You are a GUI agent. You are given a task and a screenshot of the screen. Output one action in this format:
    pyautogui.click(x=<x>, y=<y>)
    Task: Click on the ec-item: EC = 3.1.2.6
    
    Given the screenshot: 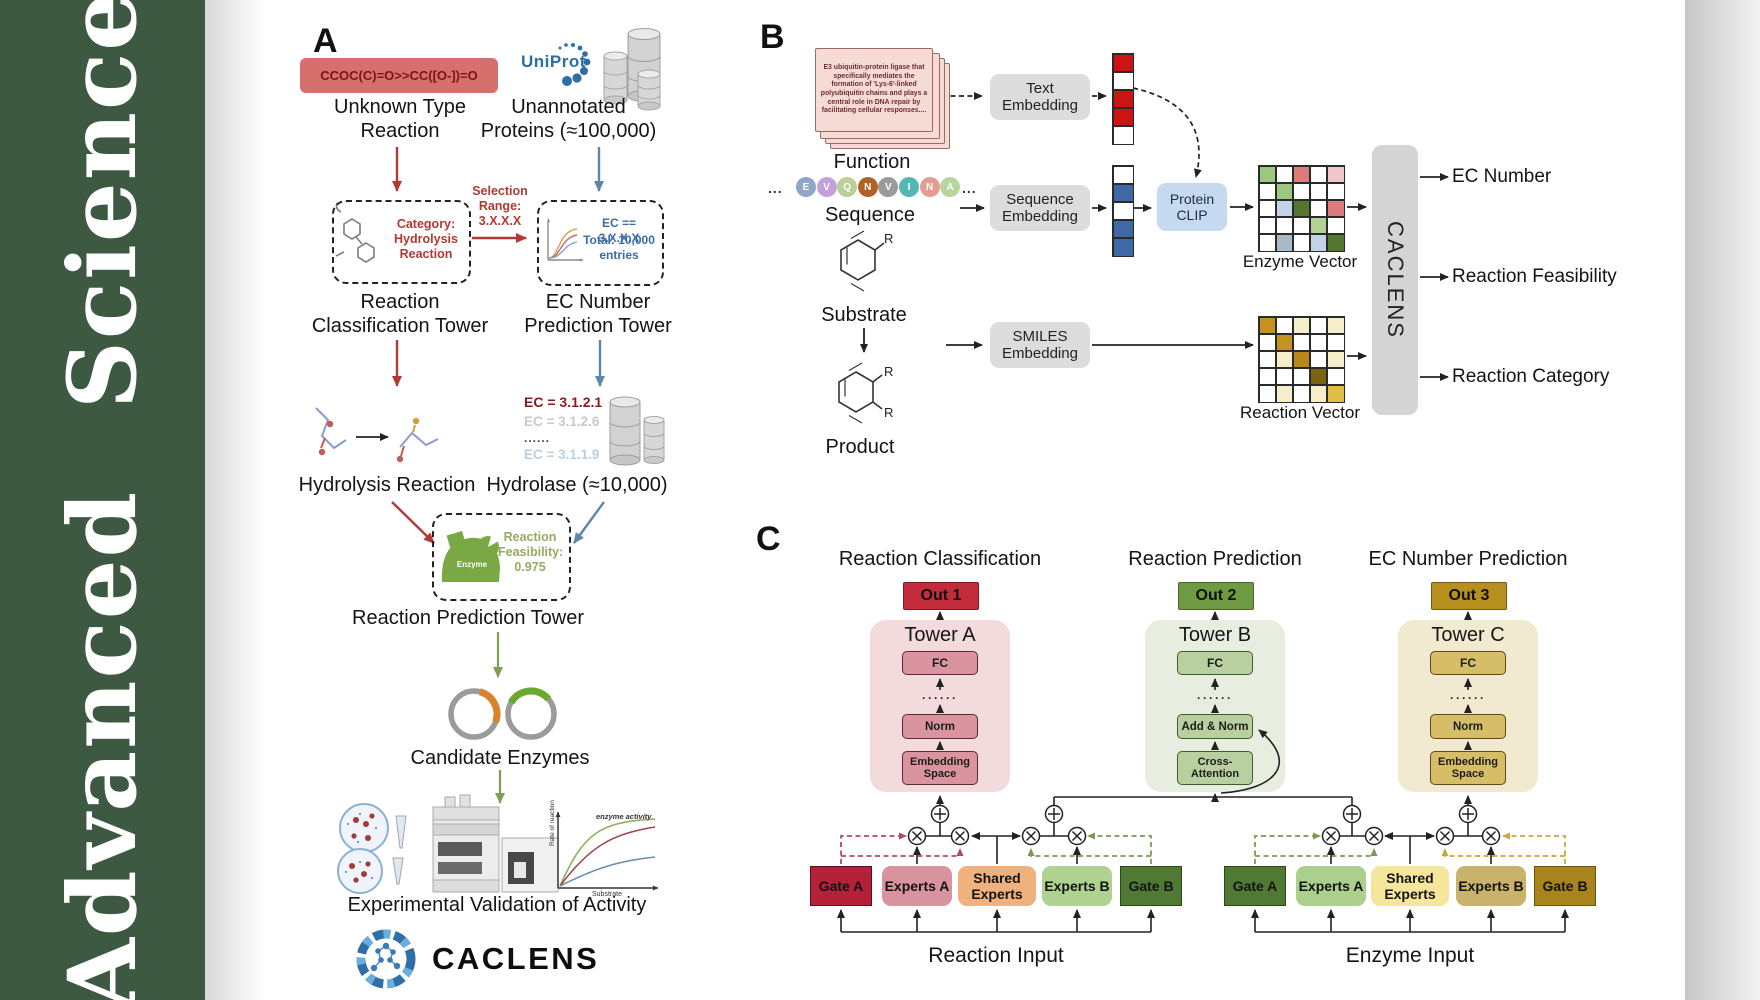 What is the action you would take?
    pyautogui.click(x=562, y=421)
    